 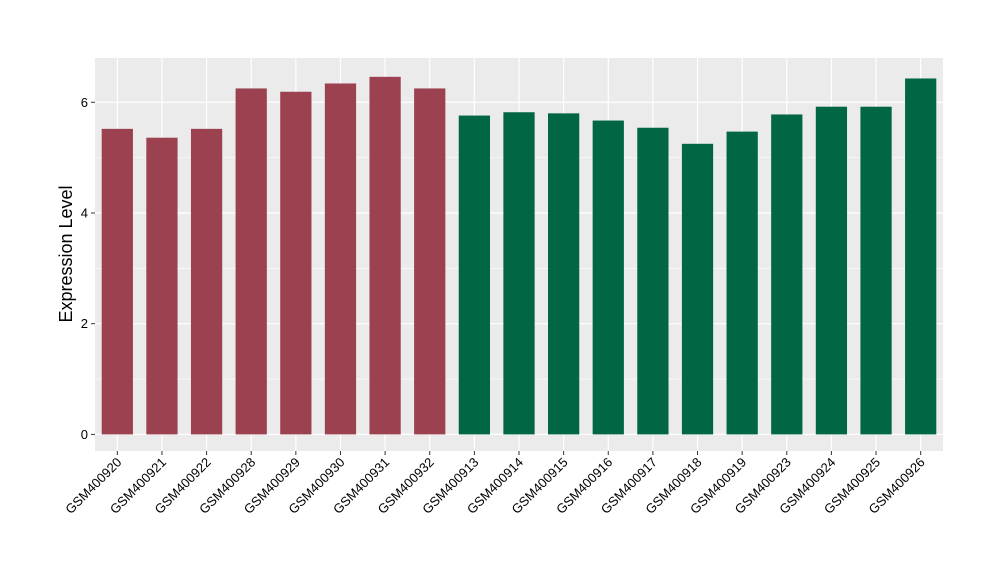 What do you see at coordinates (697, 289) in the screenshot?
I see `bar-GSM400918` at bounding box center [697, 289].